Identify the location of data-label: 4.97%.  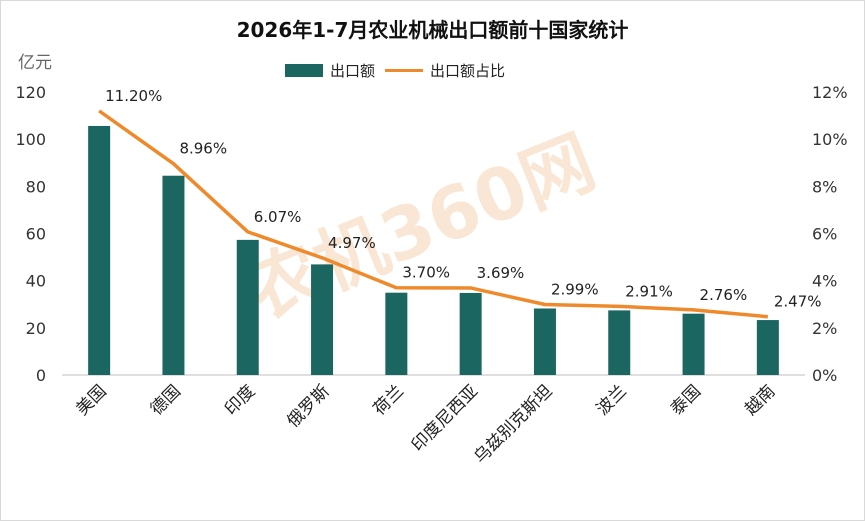
(352, 243).